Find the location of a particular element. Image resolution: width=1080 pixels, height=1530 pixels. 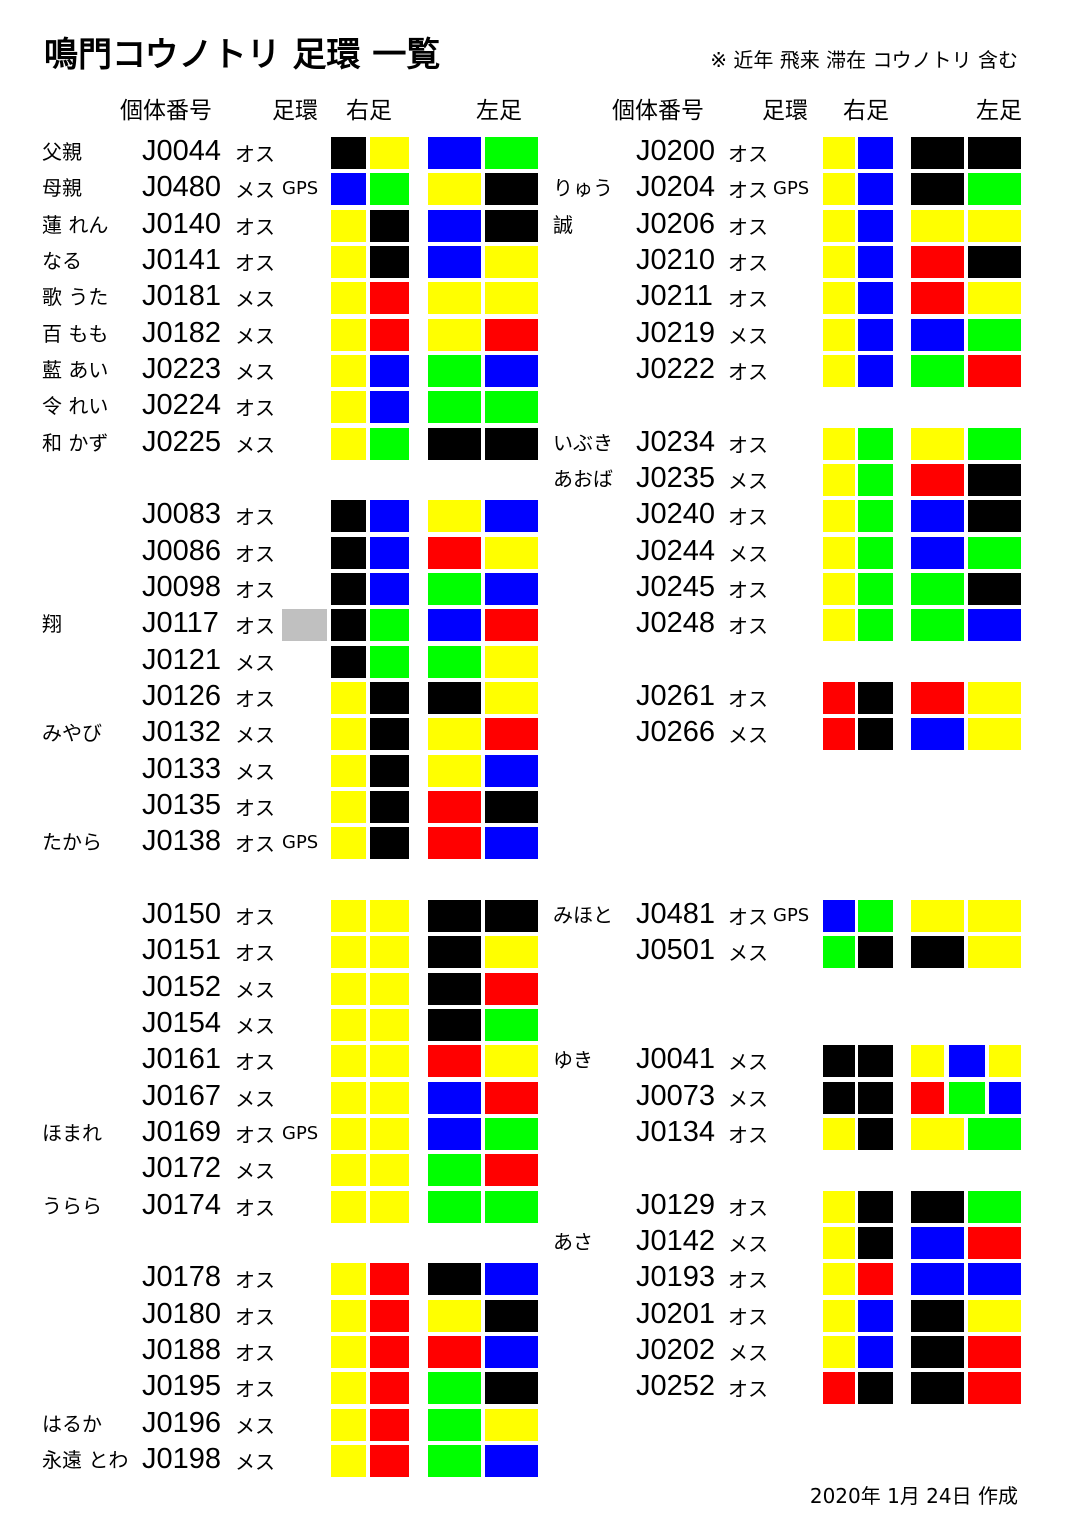

gps: GPS is located at coordinates (791, 189).